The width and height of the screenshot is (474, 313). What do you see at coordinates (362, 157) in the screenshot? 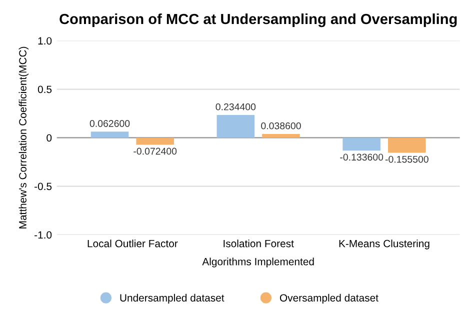
I see `data-label: -0.133600` at bounding box center [362, 157].